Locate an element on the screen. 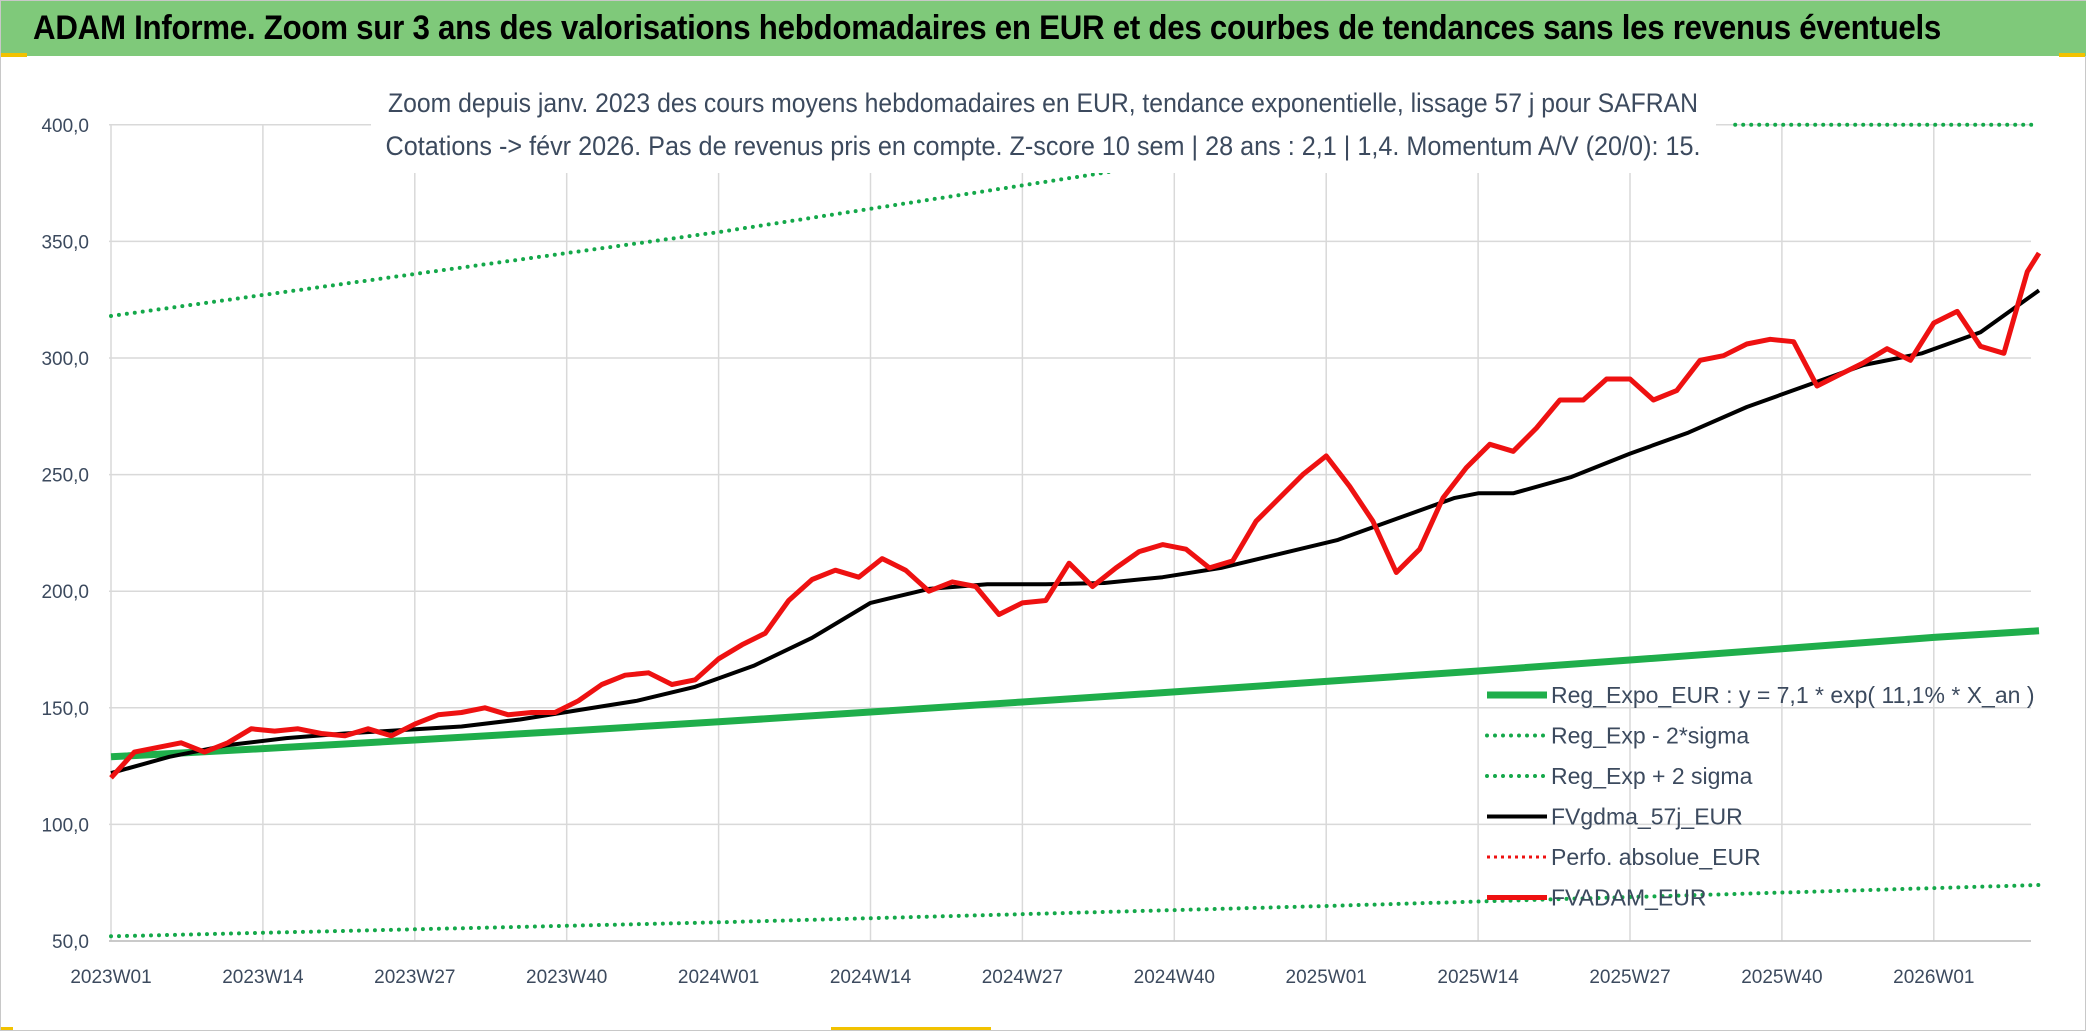 Image resolution: width=2086 pixels, height=1032 pixels. legend-label-smooth: FVgdma_57j_EUR is located at coordinates (1647, 817).